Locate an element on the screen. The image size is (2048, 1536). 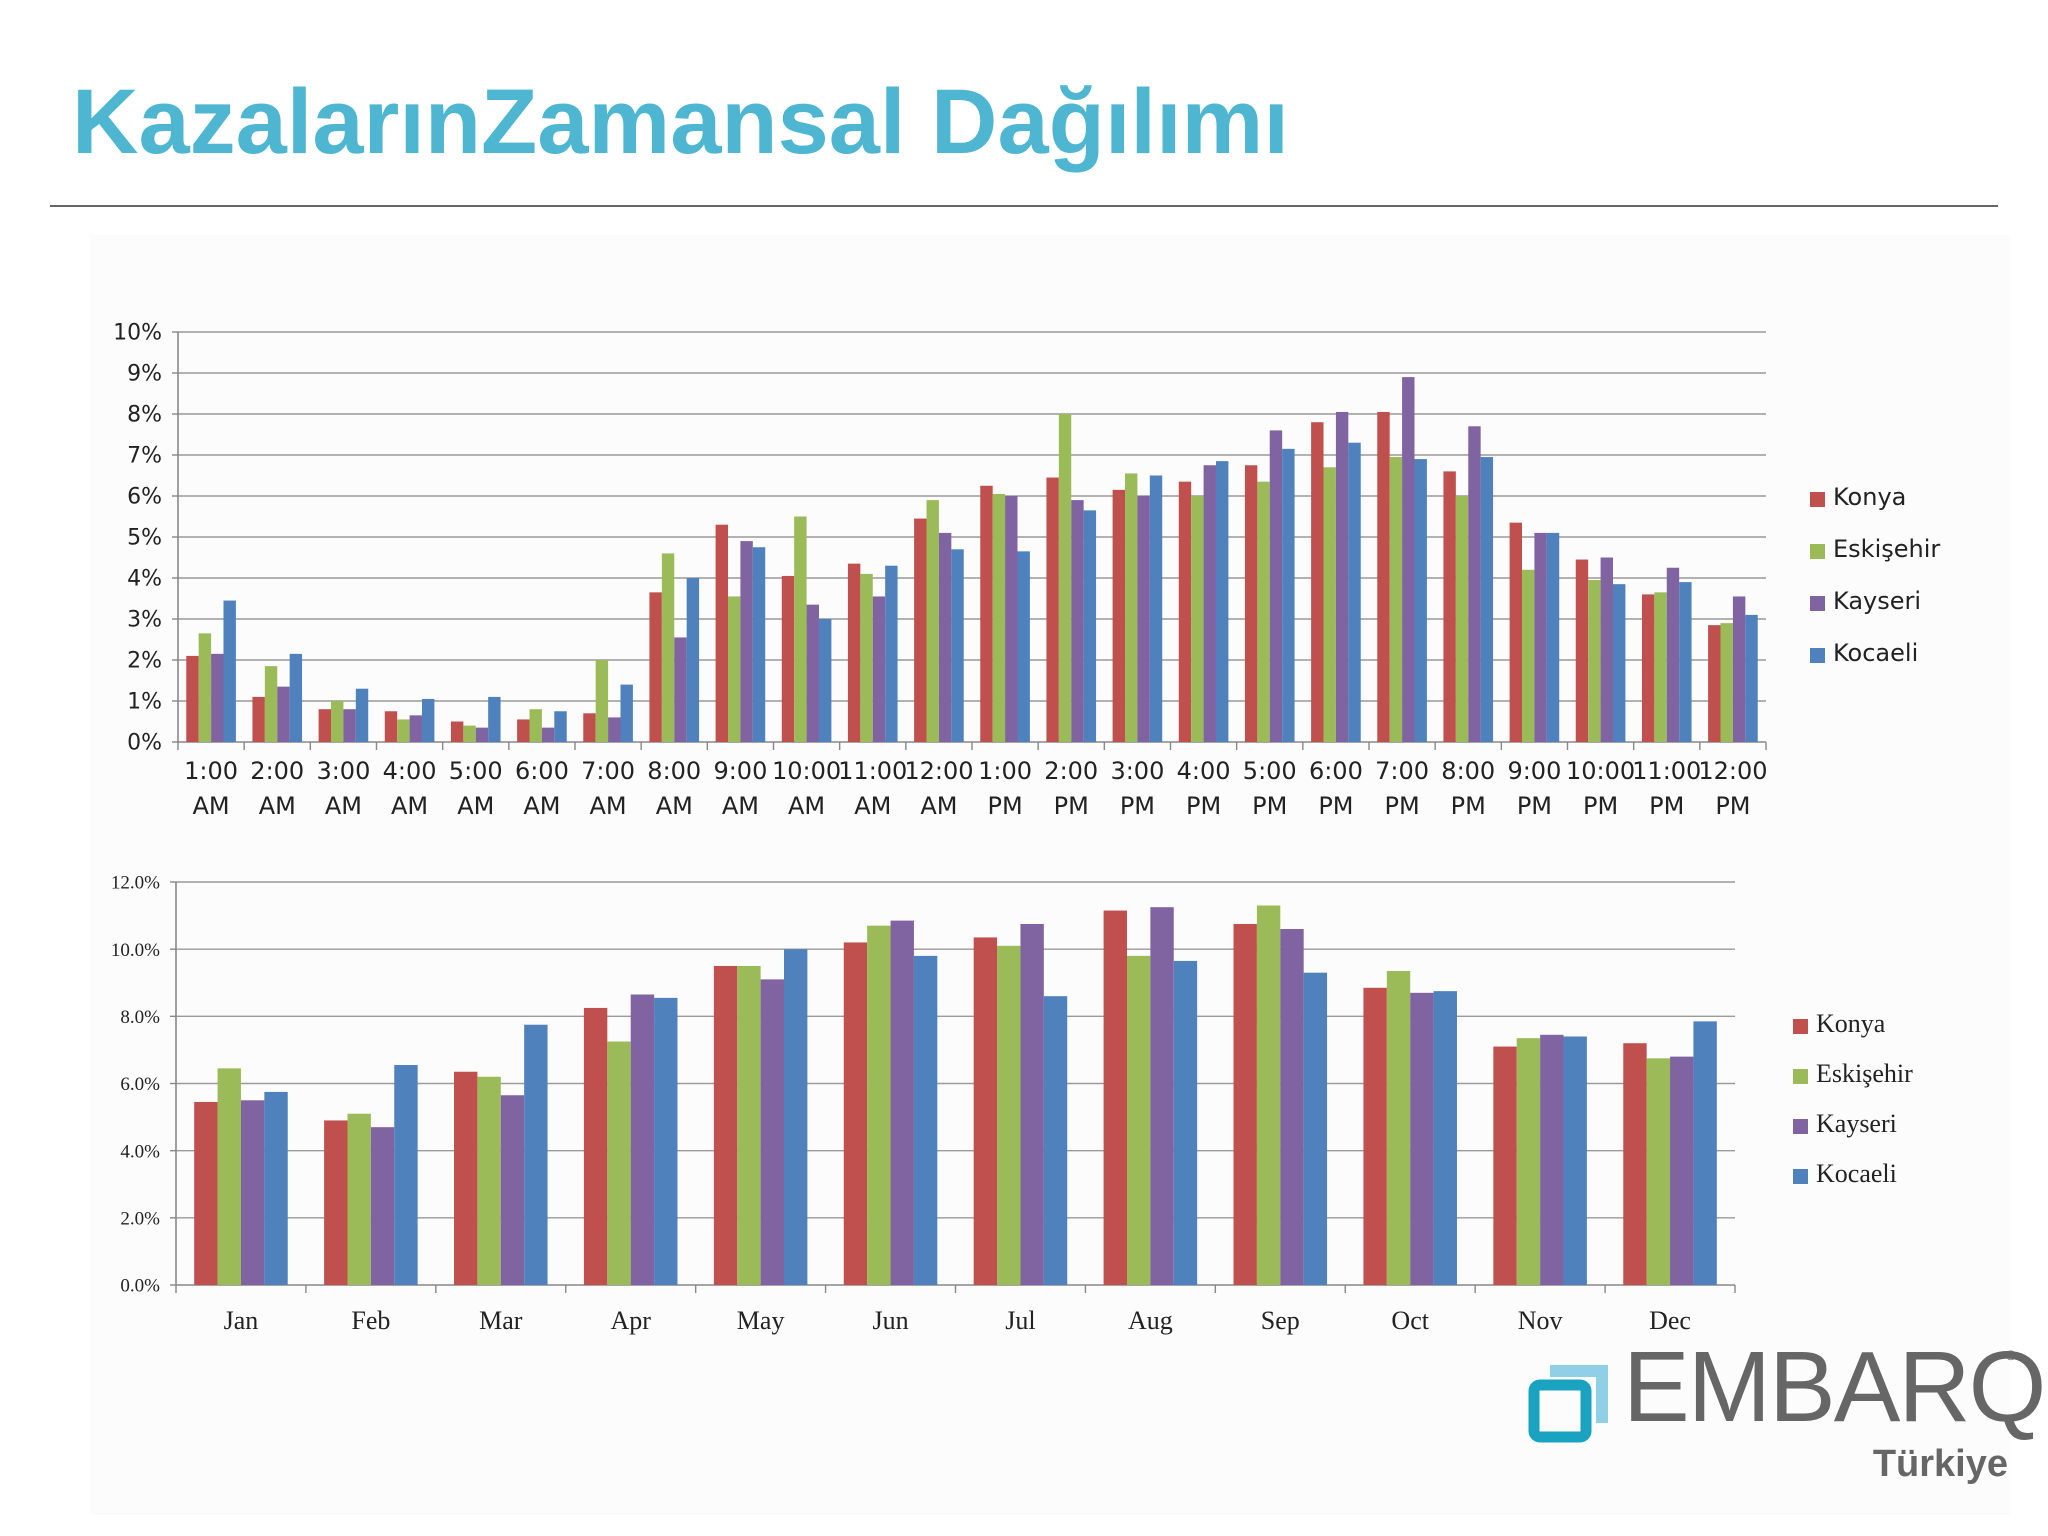
logo-registered-mark: ® is located at coordinates (2010, 1355).